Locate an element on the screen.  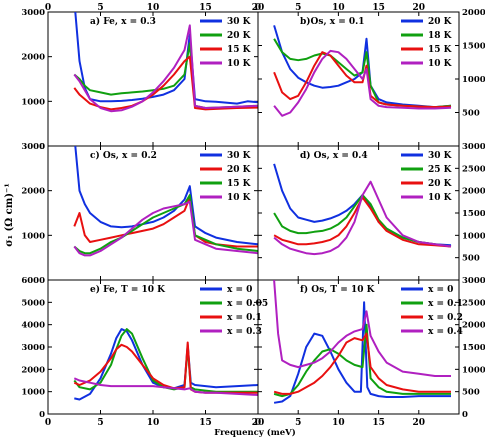
legend: 20 K 18 K 15 K 10 K is located at coordinates (427, 43).